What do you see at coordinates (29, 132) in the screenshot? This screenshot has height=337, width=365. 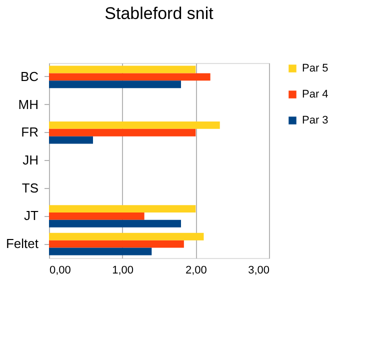 I see `y-tick-label: FR` at bounding box center [29, 132].